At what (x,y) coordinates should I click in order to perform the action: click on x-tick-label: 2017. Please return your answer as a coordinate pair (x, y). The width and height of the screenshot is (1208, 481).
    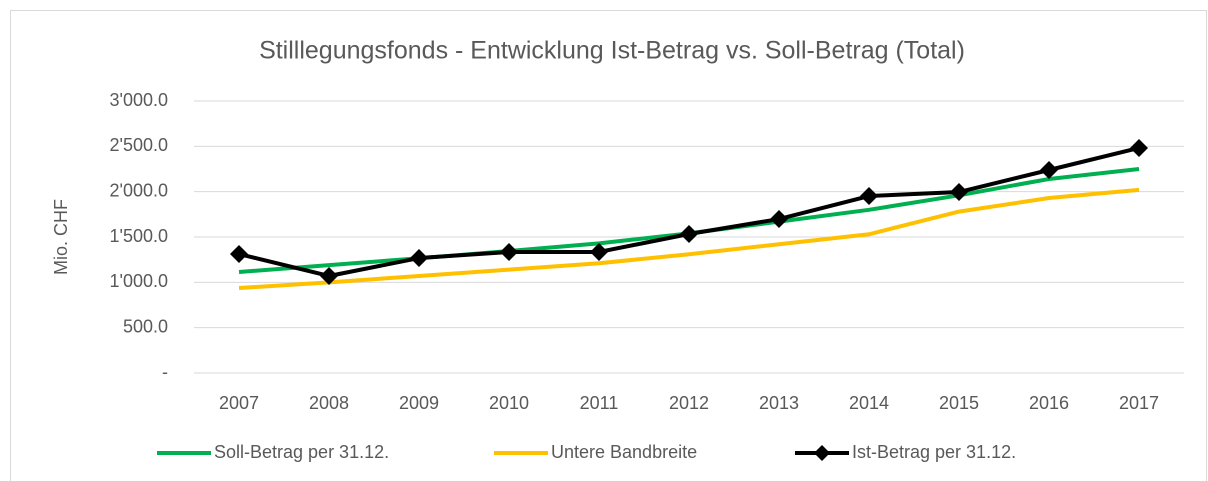
    Looking at the image, I should click on (1139, 403).